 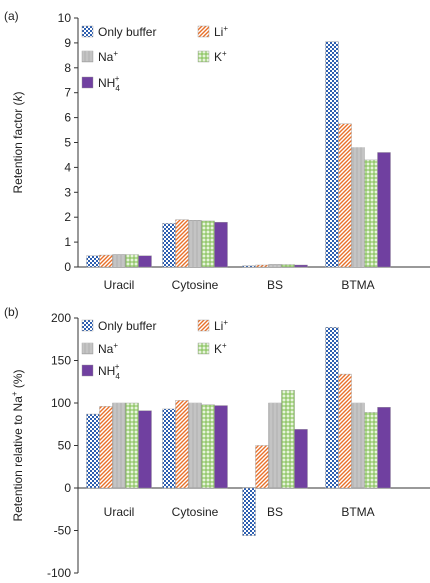 What do you see at coordinates (67, 217) in the screenshot?
I see `y-tick-label: 2` at bounding box center [67, 217].